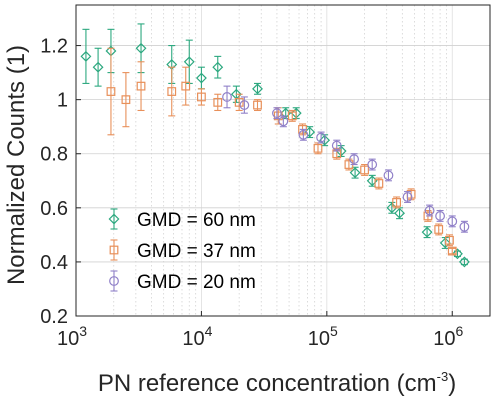 The height and width of the screenshot is (406, 500). What do you see at coordinates (209, 331) in the screenshot?
I see `x-tick-exponent: 4` at bounding box center [209, 331].